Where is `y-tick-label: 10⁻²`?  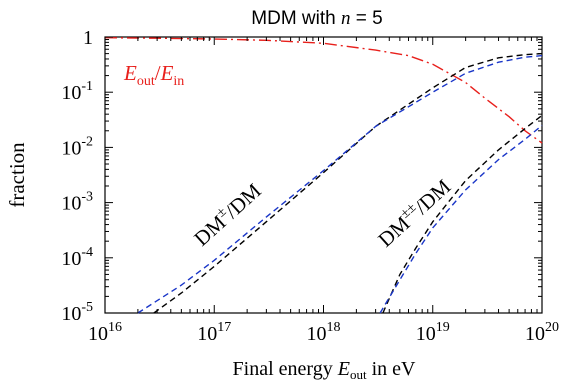 y-tick-label: 10⁻² is located at coordinates (77, 146).